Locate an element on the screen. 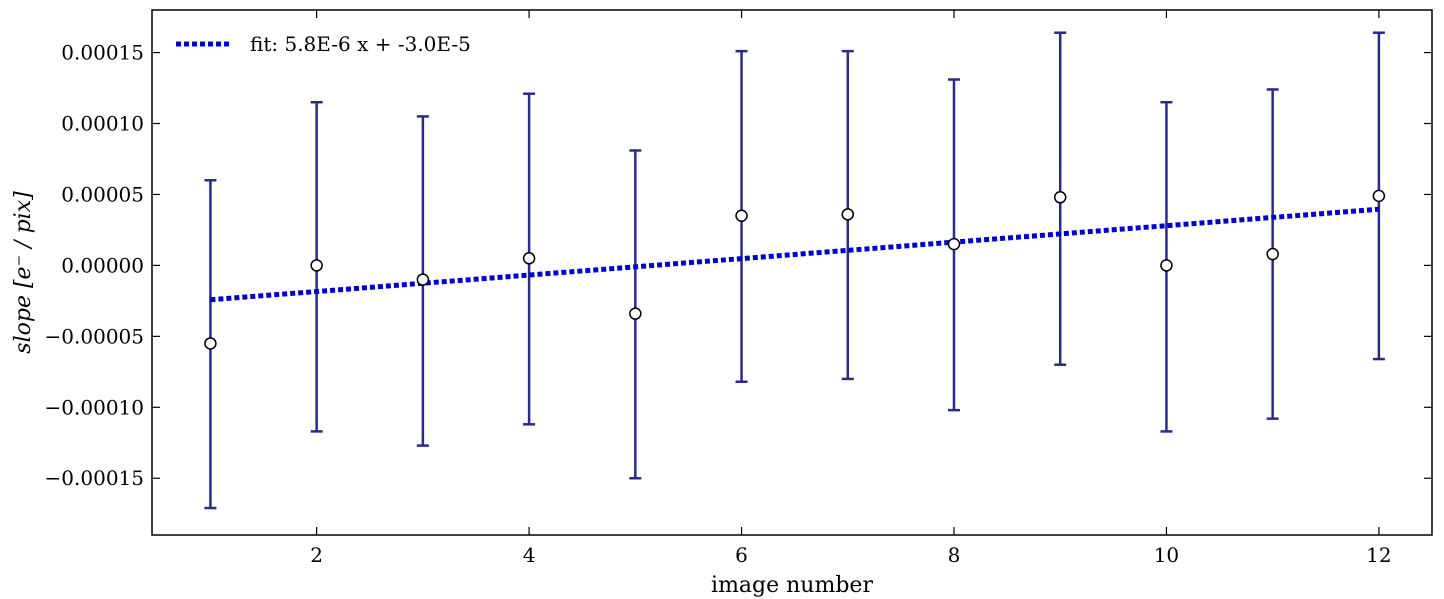 The width and height of the screenshot is (1444, 599). fit-line-layer is located at coordinates (795, 254).